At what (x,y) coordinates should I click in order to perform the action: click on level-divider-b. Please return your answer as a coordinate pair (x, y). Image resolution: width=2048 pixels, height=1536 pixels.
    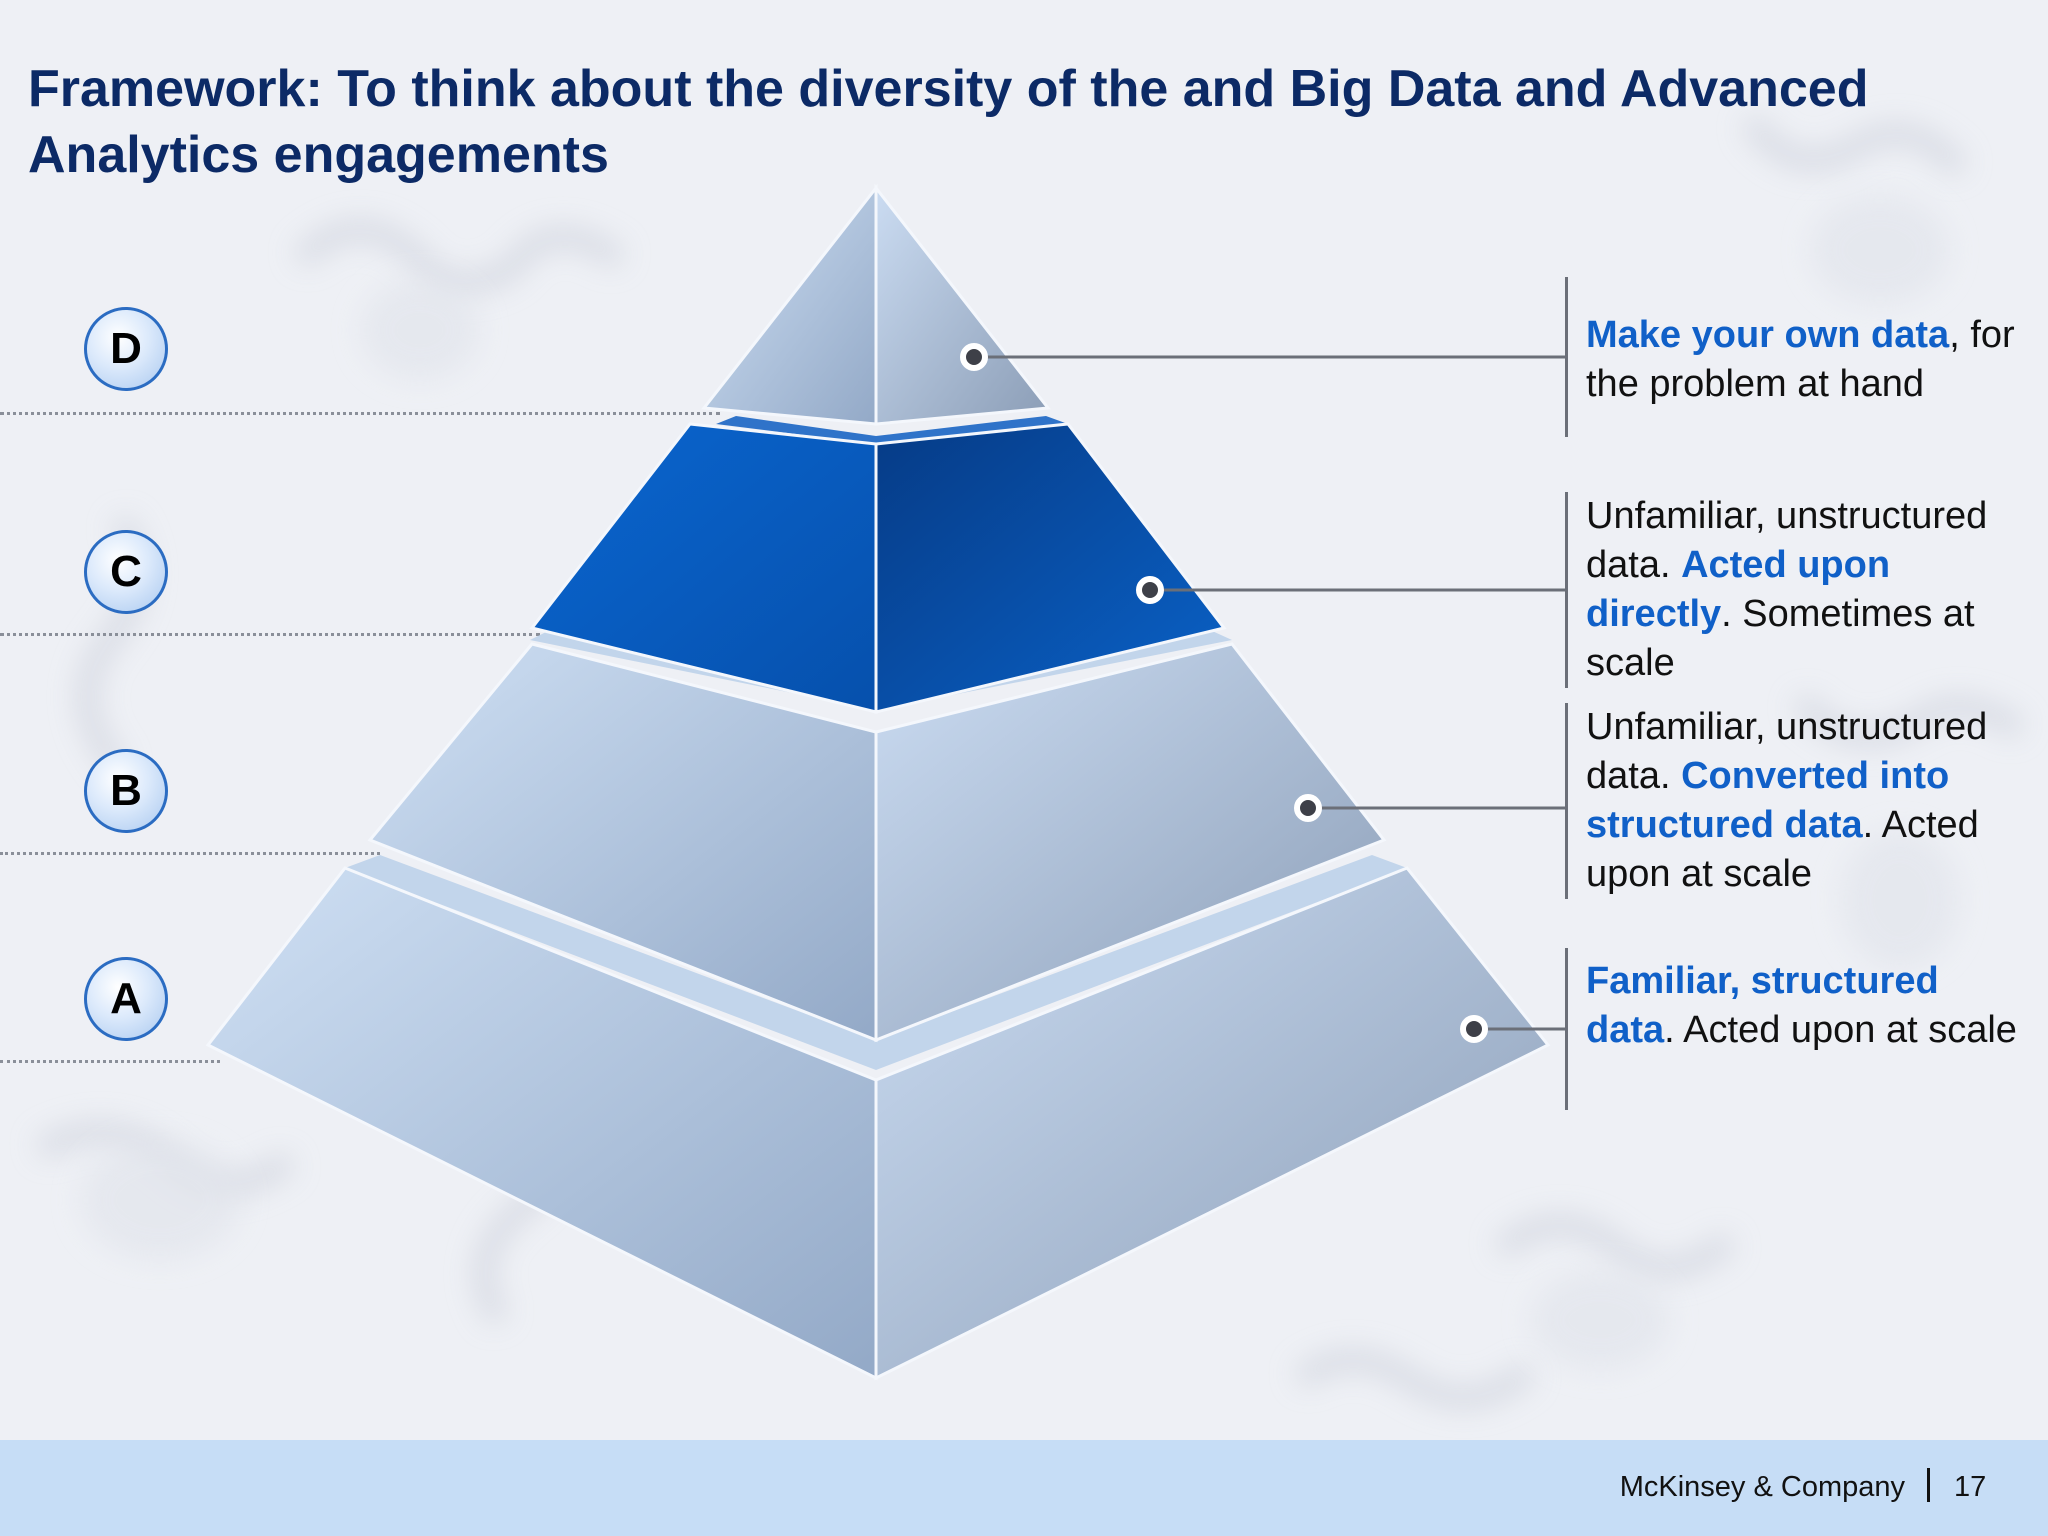
    Looking at the image, I should click on (190, 853).